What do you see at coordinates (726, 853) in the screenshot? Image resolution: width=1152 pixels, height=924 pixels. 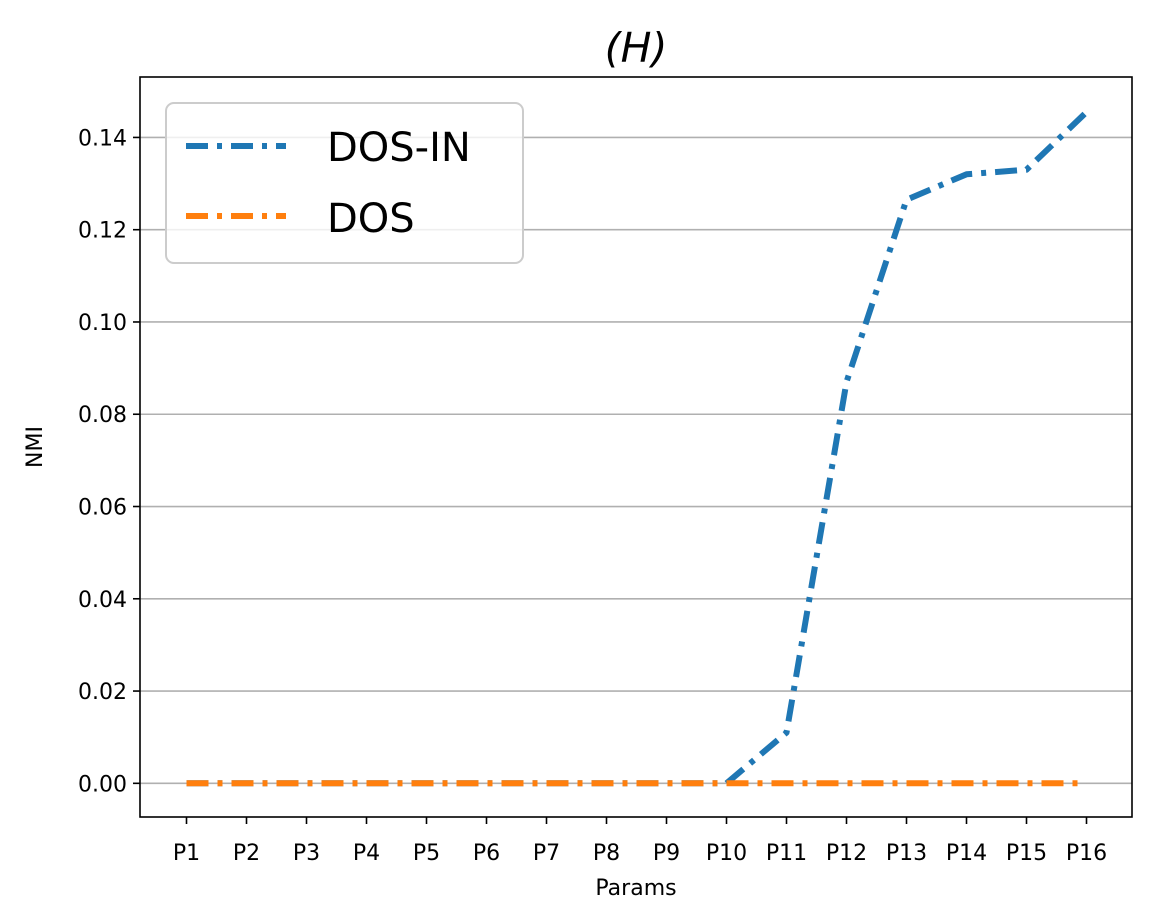 I see `x-tick-label: P10` at bounding box center [726, 853].